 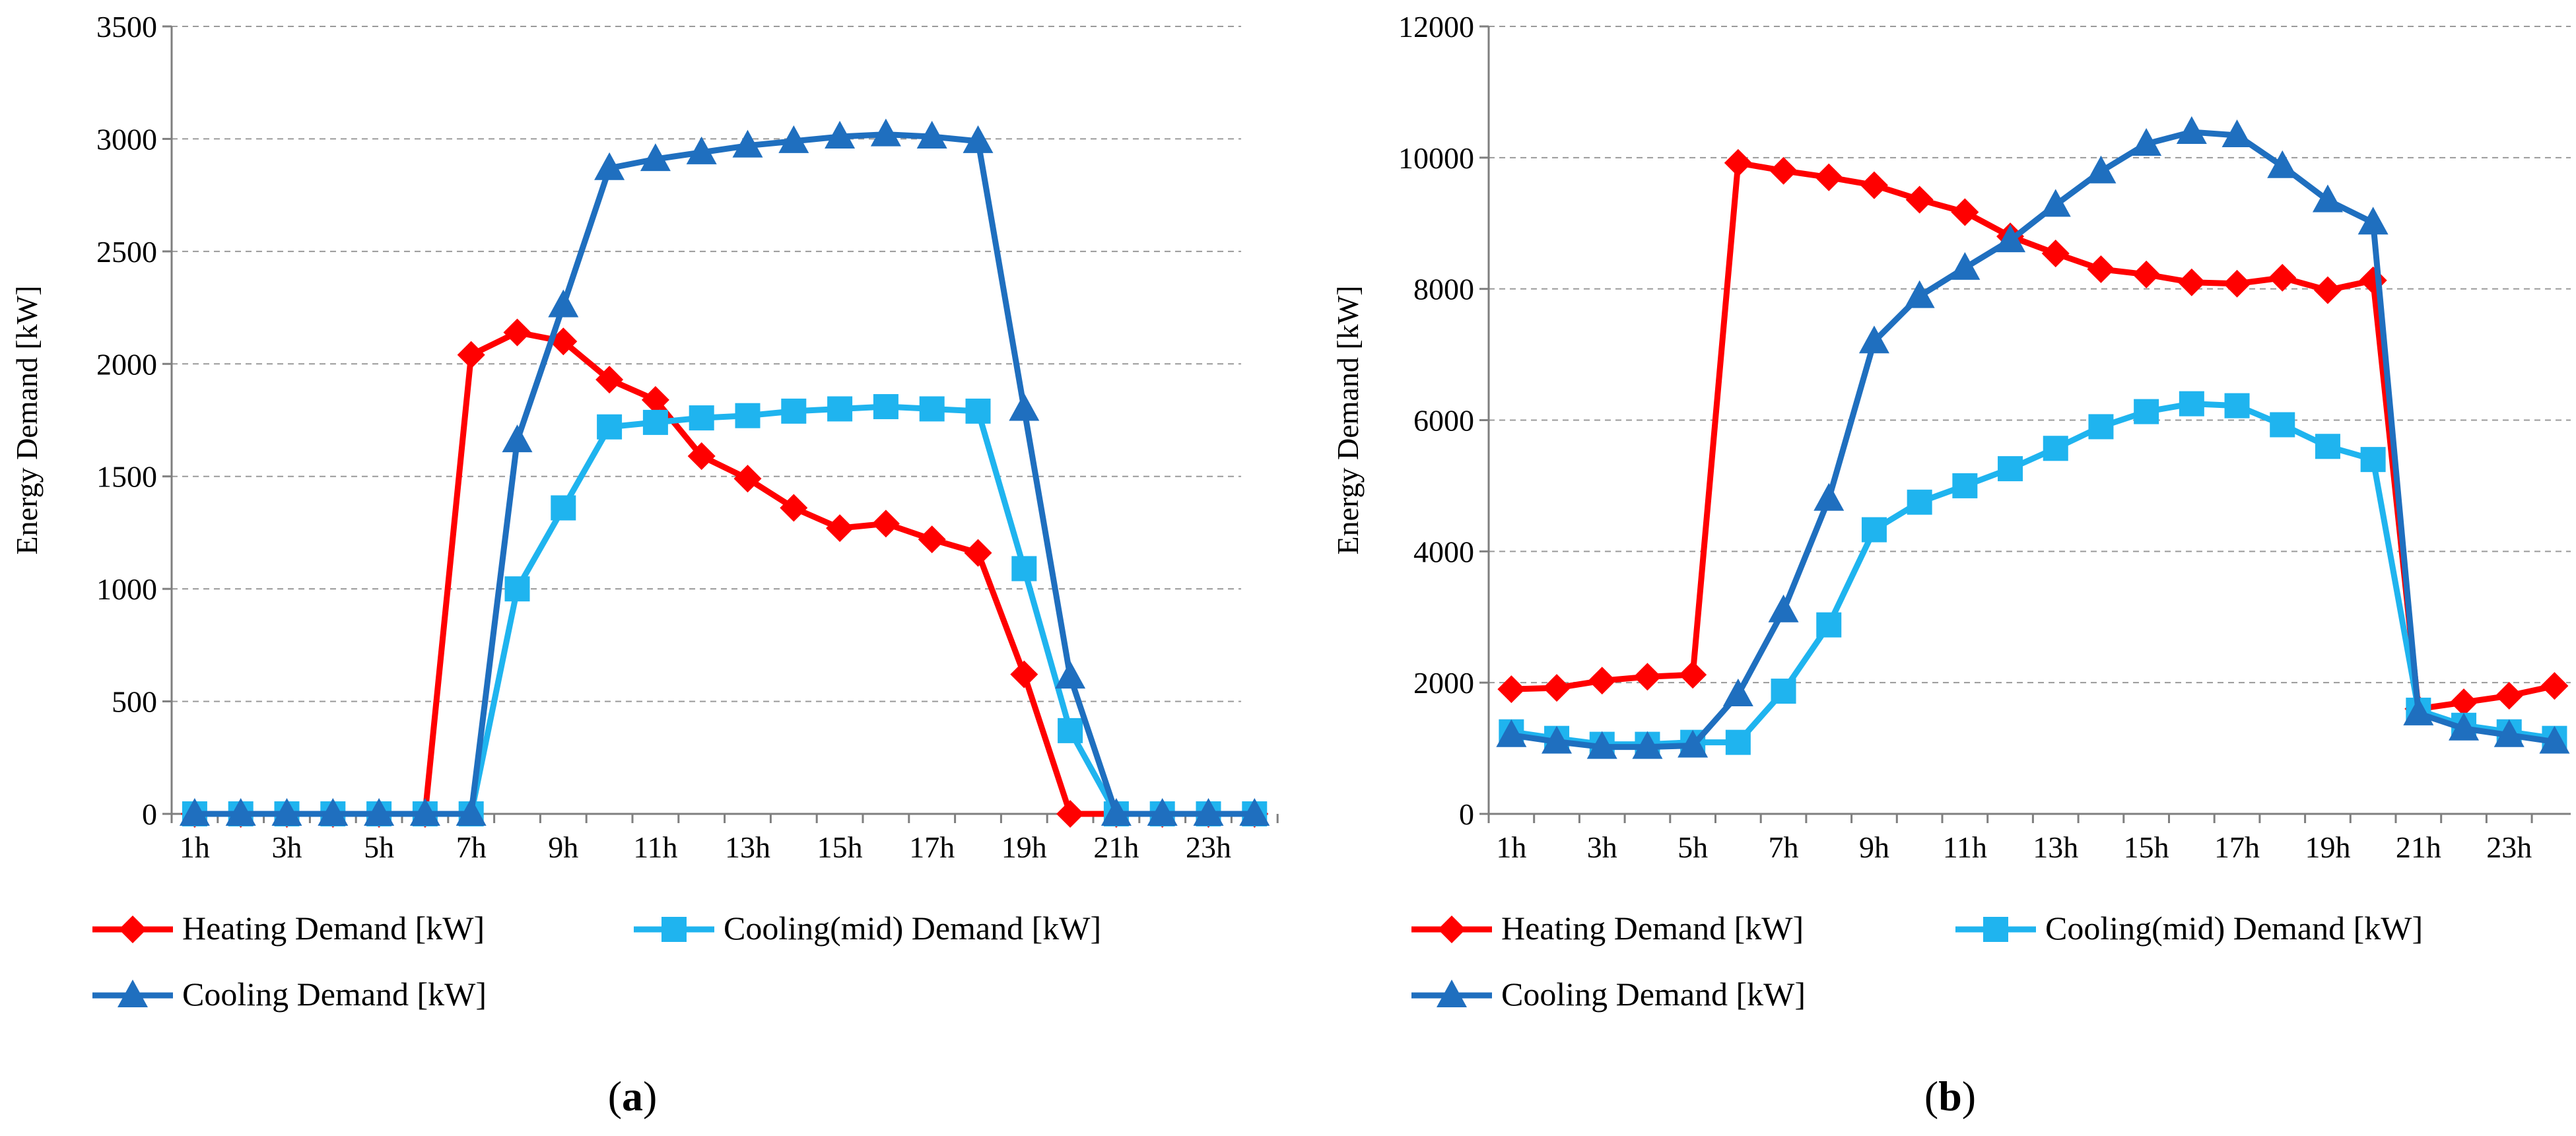 What do you see at coordinates (126, 477) in the screenshot?
I see `y-tick-label: 1500` at bounding box center [126, 477].